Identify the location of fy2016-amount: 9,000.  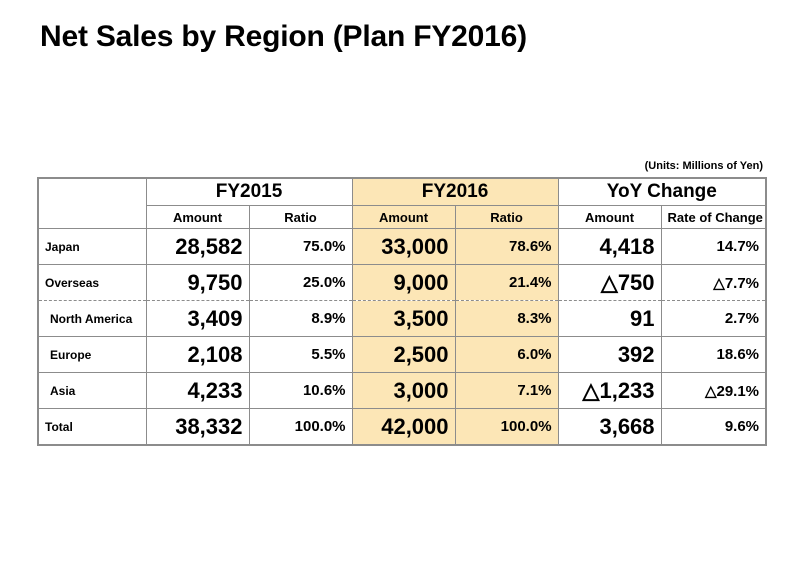
(403, 282).